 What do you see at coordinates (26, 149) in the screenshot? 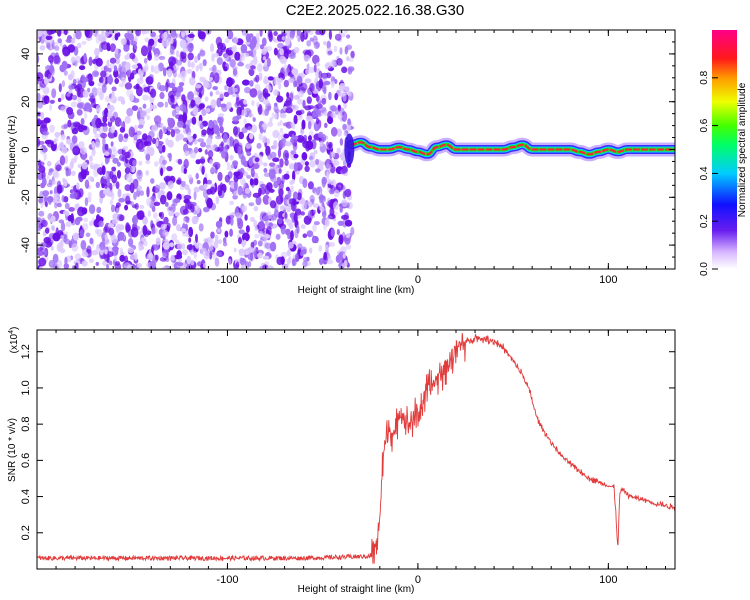
I see `y-tick-label: 0` at bounding box center [26, 149].